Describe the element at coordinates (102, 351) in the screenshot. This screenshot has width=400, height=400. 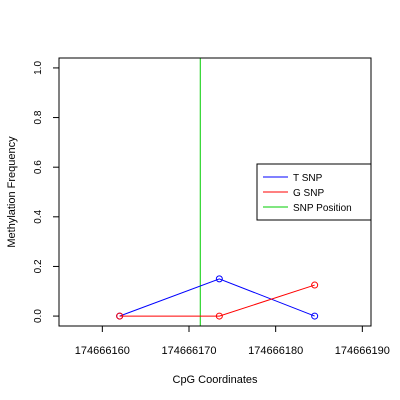
I see `x-tick-label: 174666160` at that location.